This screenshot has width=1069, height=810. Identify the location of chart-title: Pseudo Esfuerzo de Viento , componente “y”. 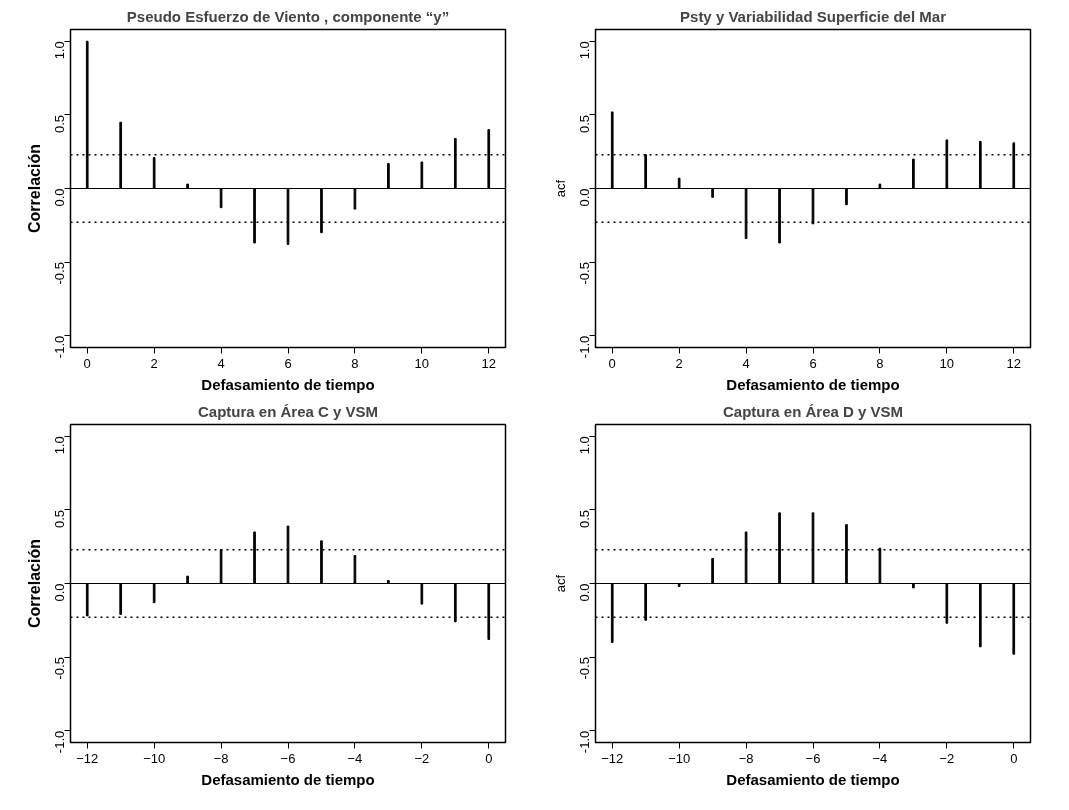
(288, 16).